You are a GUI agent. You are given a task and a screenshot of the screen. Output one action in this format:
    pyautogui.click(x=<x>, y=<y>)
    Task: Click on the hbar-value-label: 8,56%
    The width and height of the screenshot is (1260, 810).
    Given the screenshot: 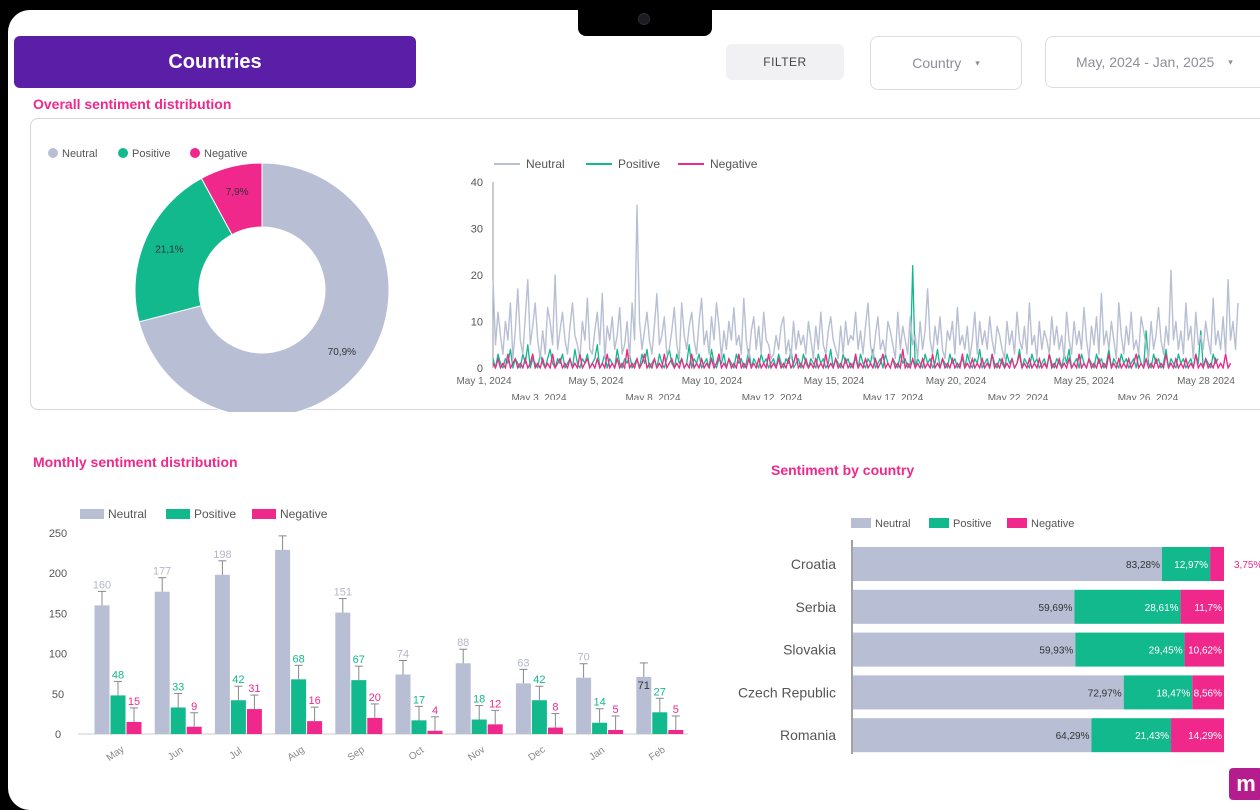 What is the action you would take?
    pyautogui.click(x=1208, y=693)
    